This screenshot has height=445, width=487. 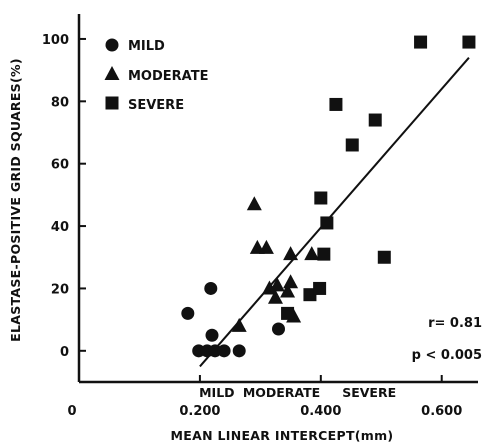 I want to click on y-tick-label: 40, so click(x=60, y=227).